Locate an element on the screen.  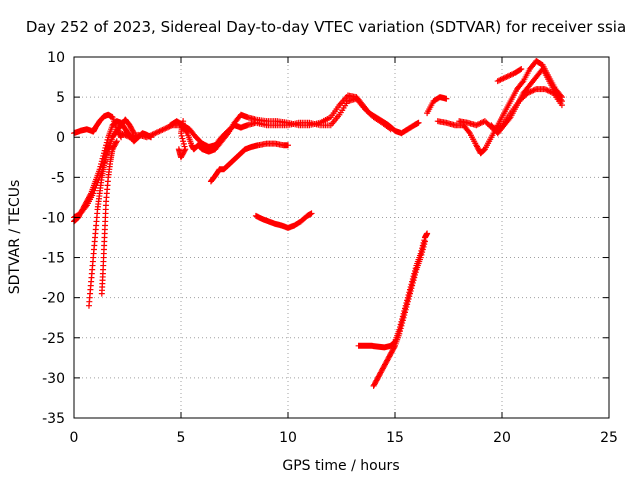
x-tick-label: 20 is located at coordinates (502, 438).